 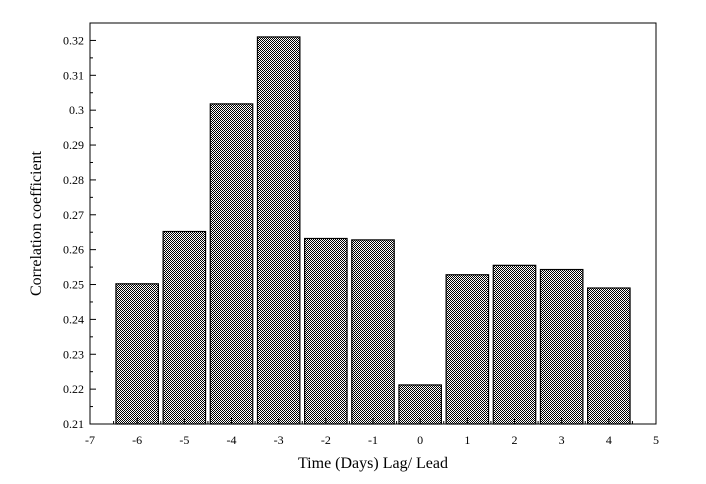 What do you see at coordinates (73, 75) in the screenshot?
I see `y-tick-label: 0.31` at bounding box center [73, 75].